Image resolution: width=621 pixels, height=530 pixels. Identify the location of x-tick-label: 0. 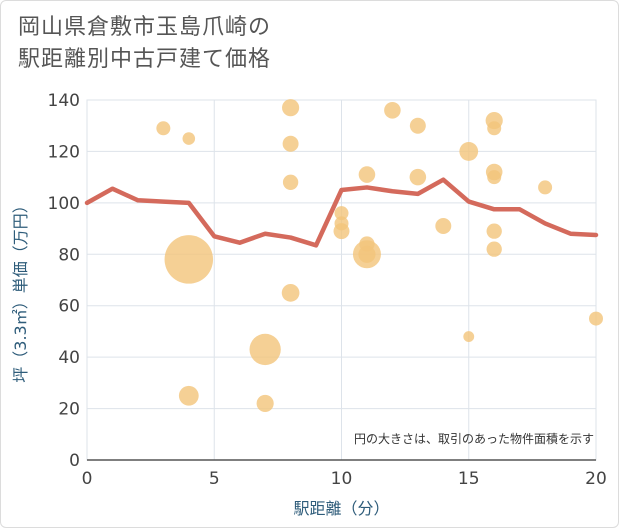
(87, 479).